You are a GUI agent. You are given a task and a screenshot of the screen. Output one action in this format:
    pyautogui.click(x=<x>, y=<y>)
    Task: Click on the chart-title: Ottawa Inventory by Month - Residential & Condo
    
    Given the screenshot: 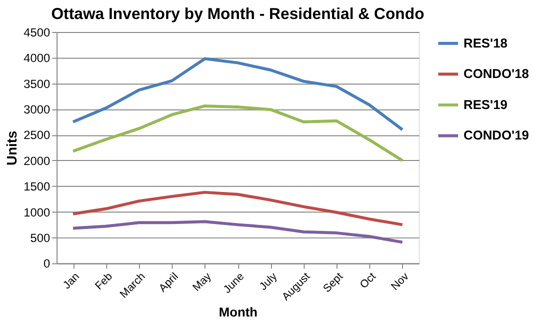 What is the action you would take?
    pyautogui.click(x=238, y=15)
    